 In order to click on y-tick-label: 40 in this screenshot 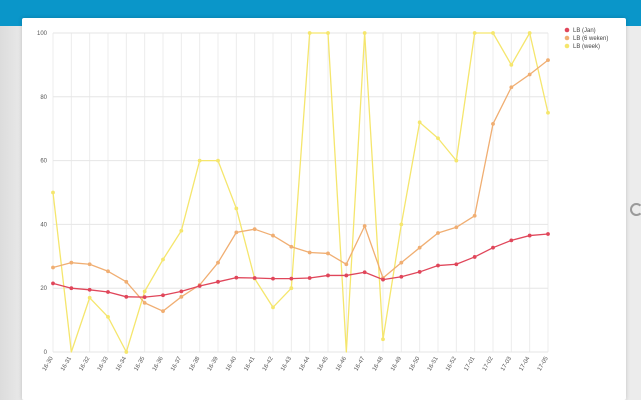, I will do `click(43, 225)`.